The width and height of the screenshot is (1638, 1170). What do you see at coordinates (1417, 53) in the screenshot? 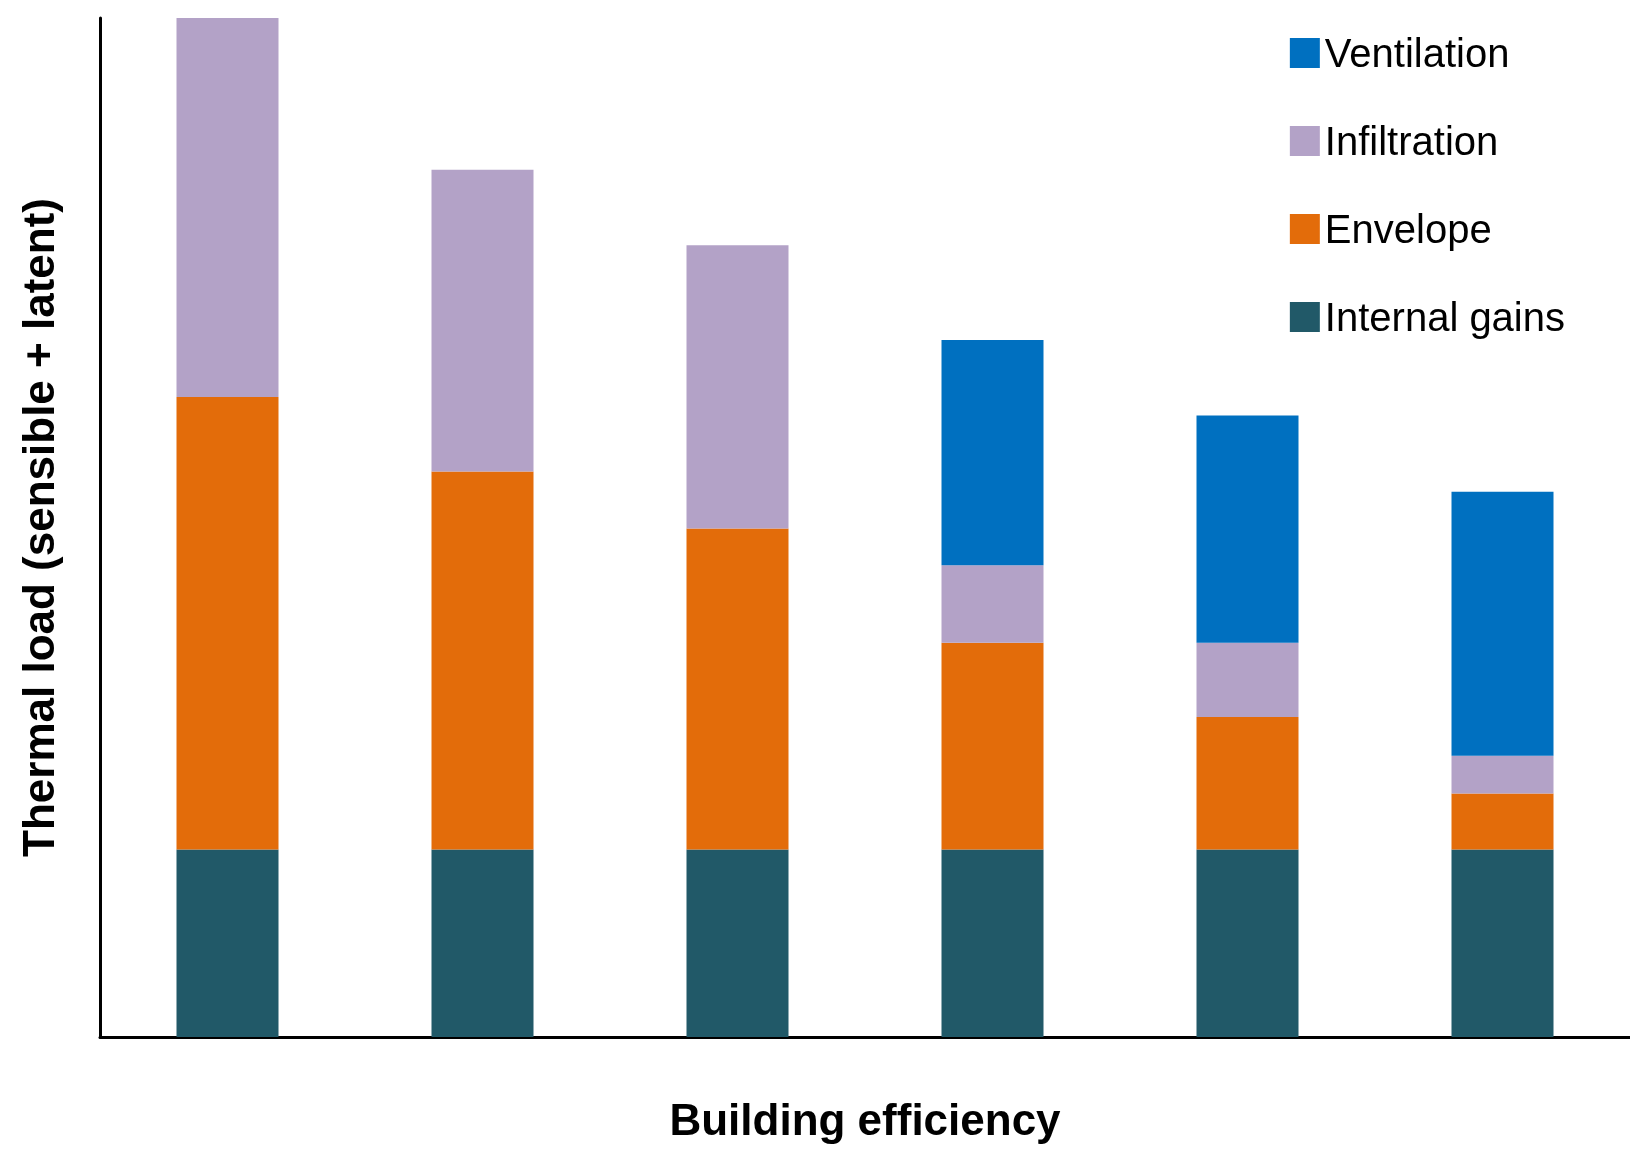
I see `legend-label: Ventilation` at bounding box center [1417, 53].